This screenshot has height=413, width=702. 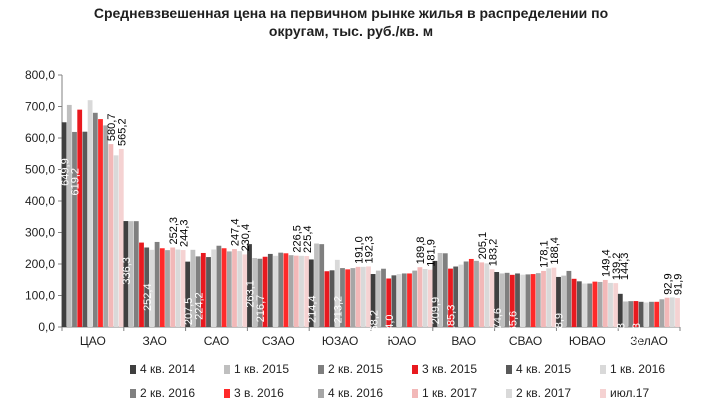 What do you see at coordinates (208, 292) in the screenshot?
I see `bar-сао-4-кв-2015` at bounding box center [208, 292].